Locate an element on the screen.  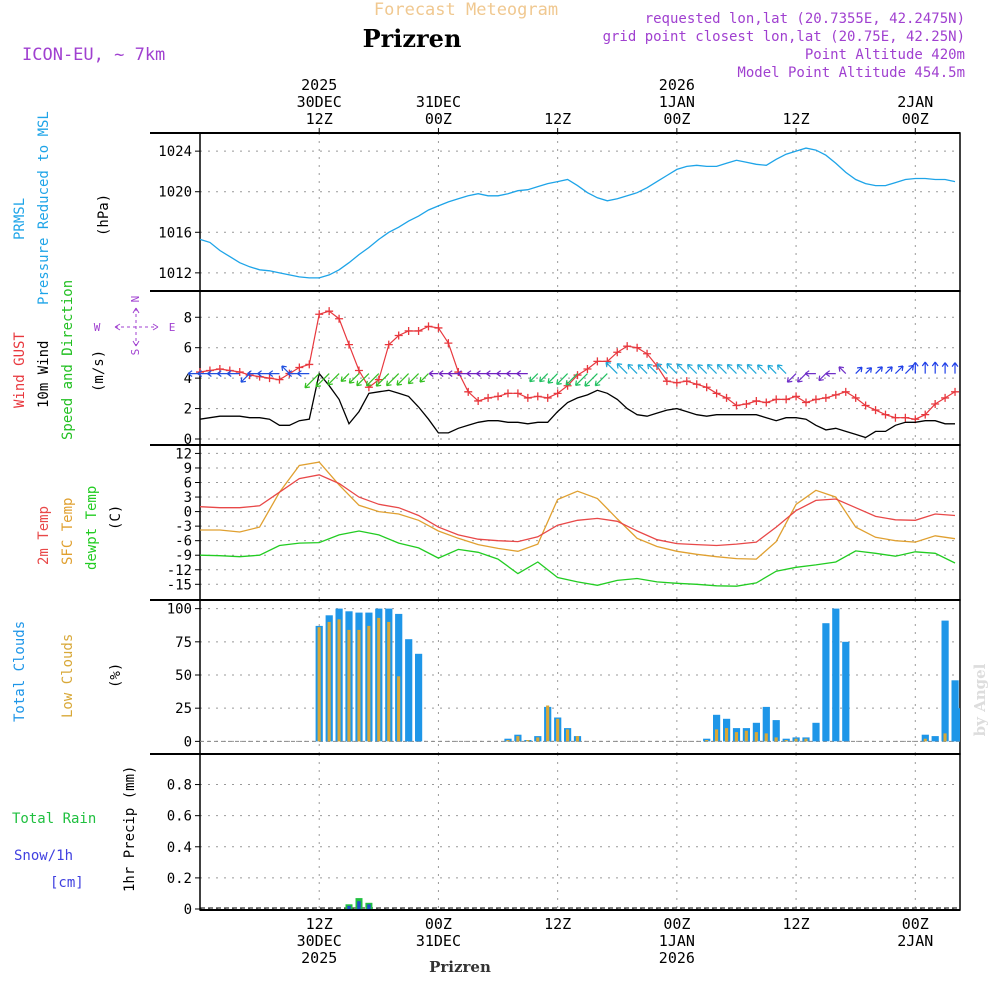
compass-e: E is located at coordinates (172, 327).